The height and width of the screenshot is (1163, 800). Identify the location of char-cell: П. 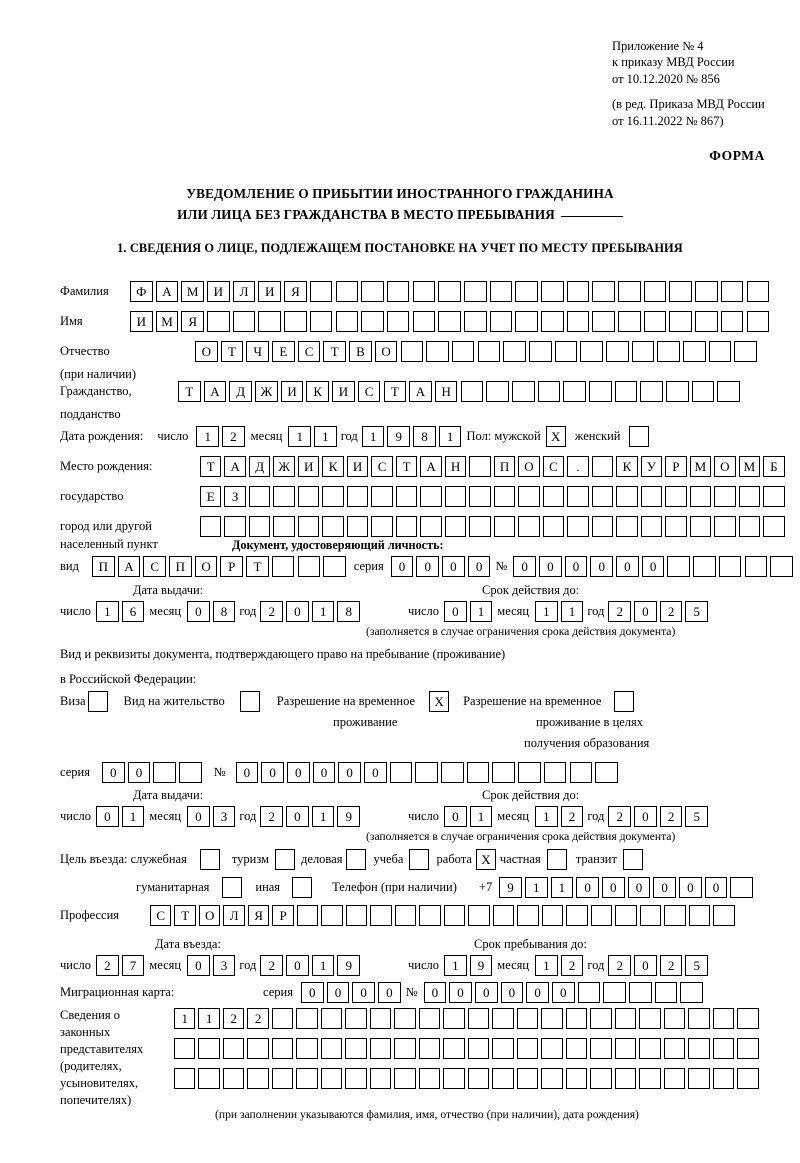
(103, 566).